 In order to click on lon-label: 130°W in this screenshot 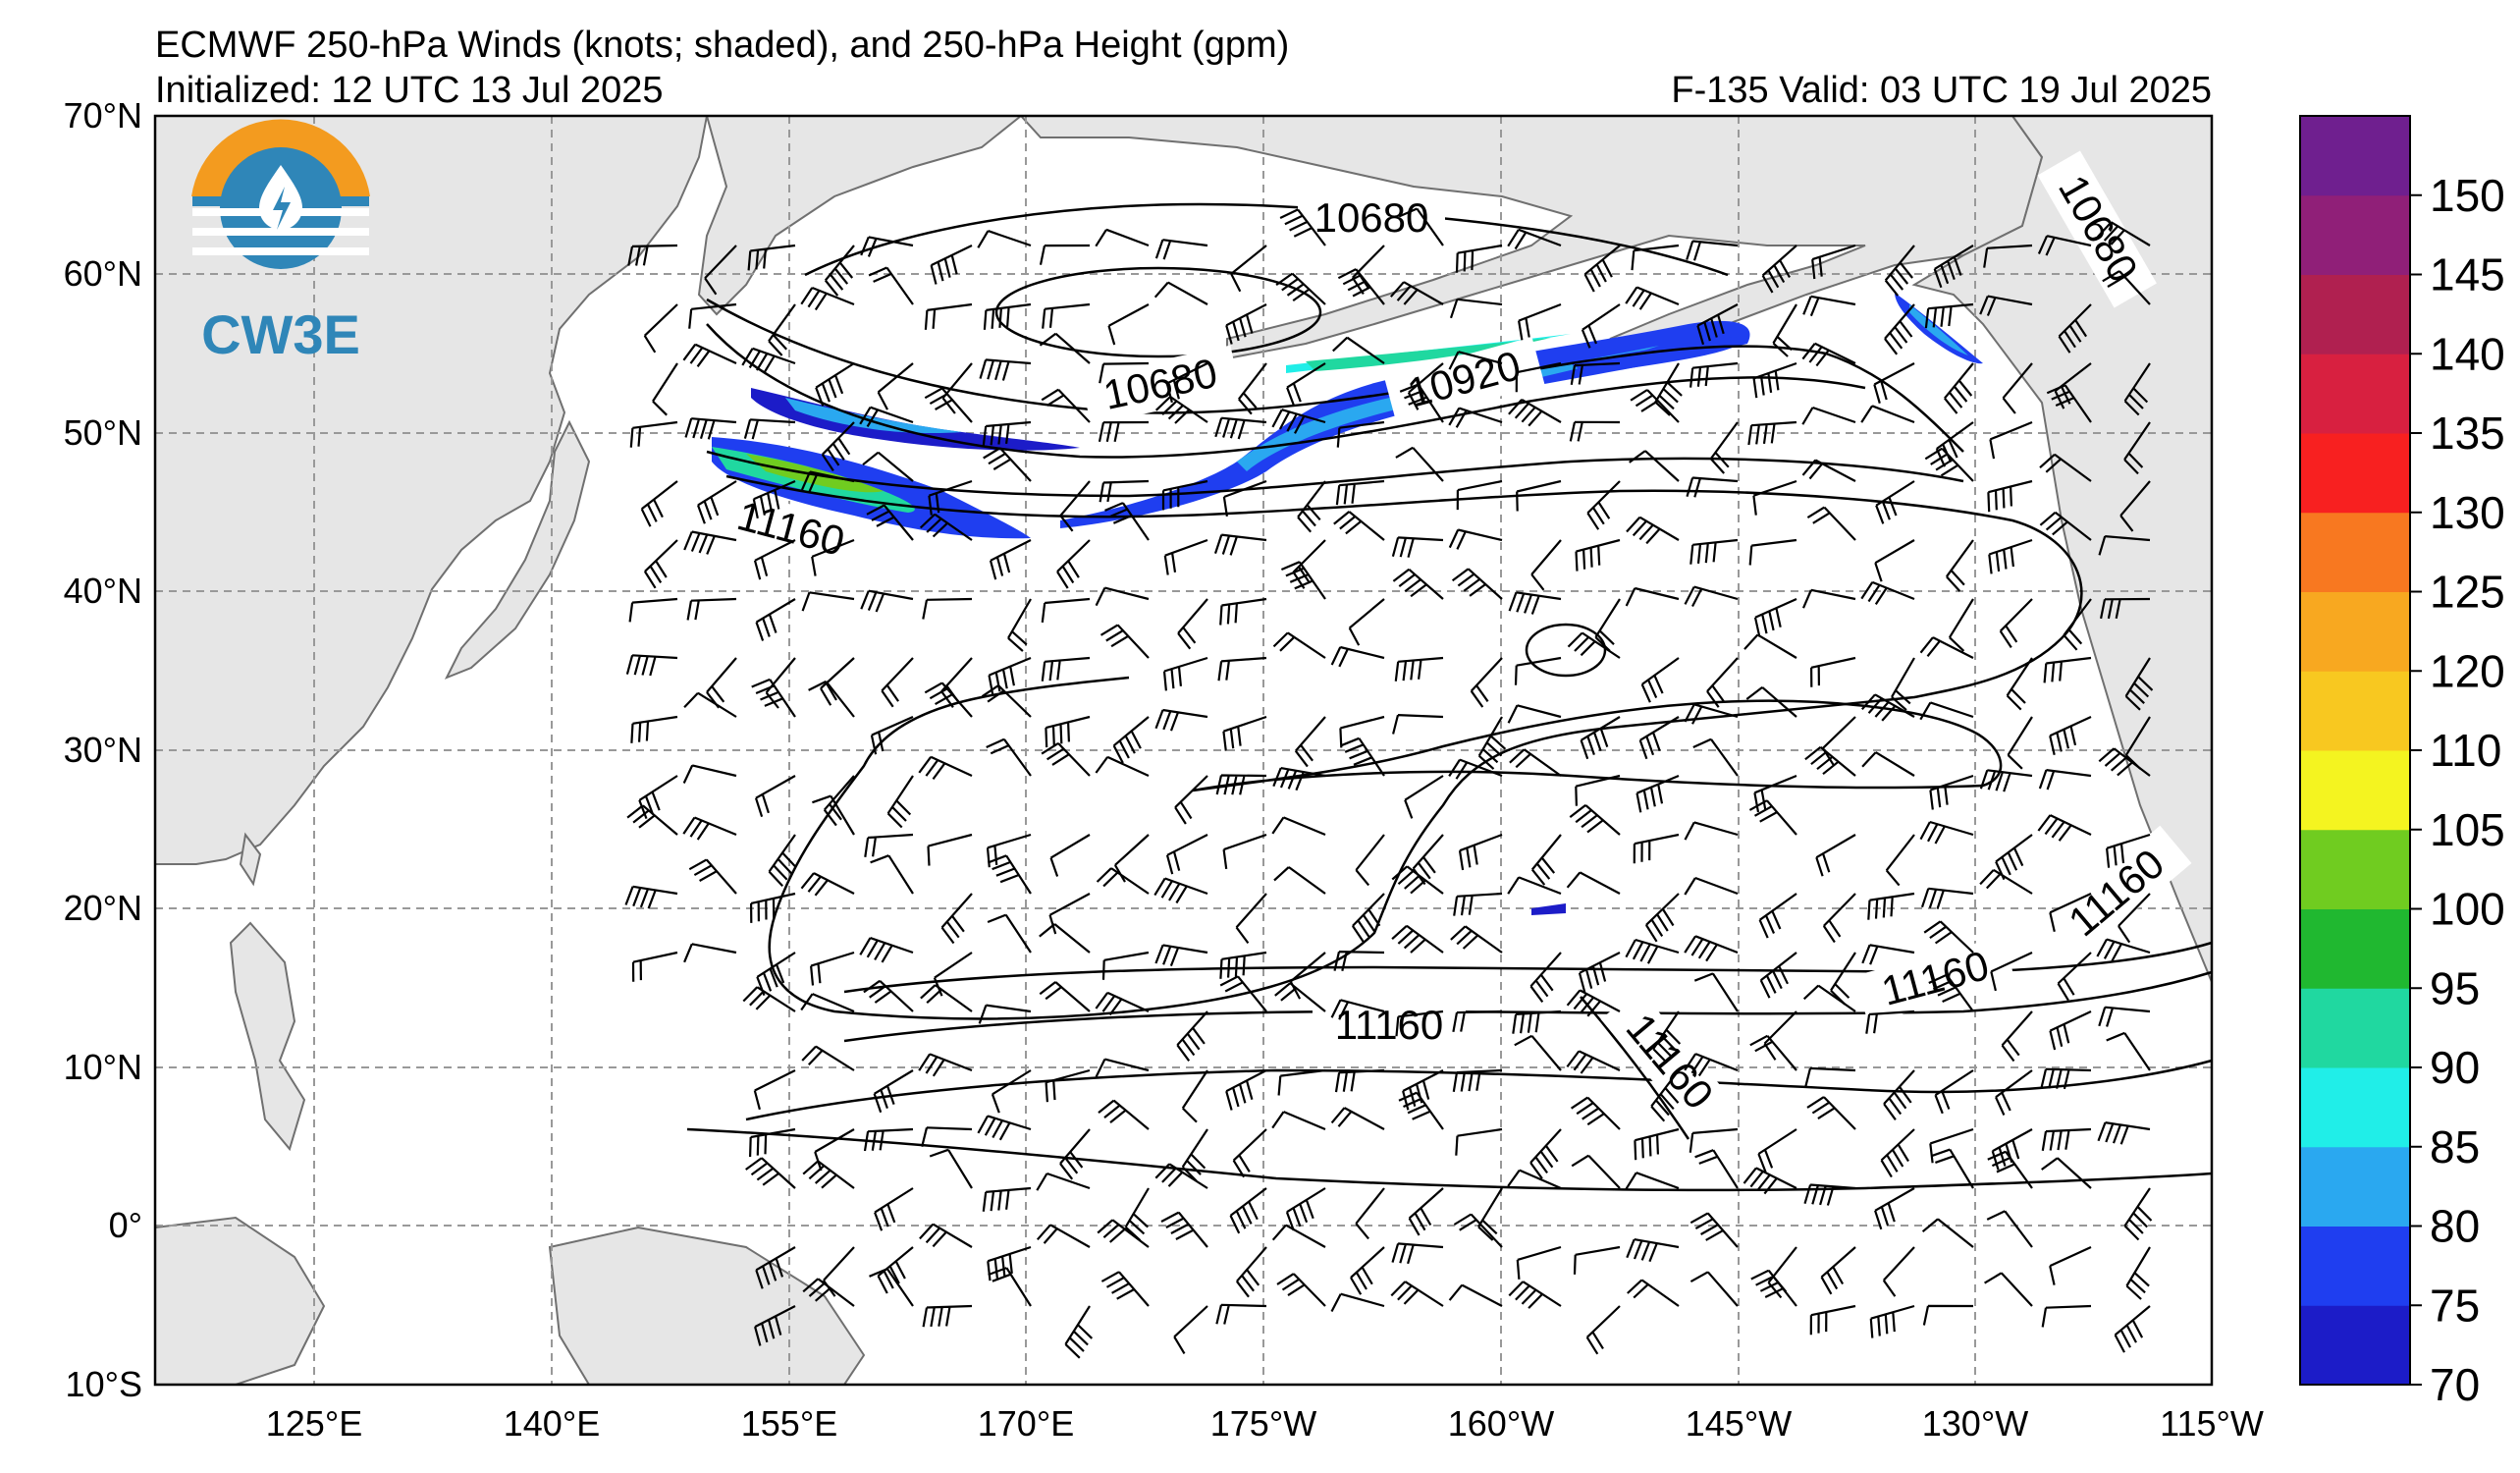, I will do `click(1975, 1423)`.